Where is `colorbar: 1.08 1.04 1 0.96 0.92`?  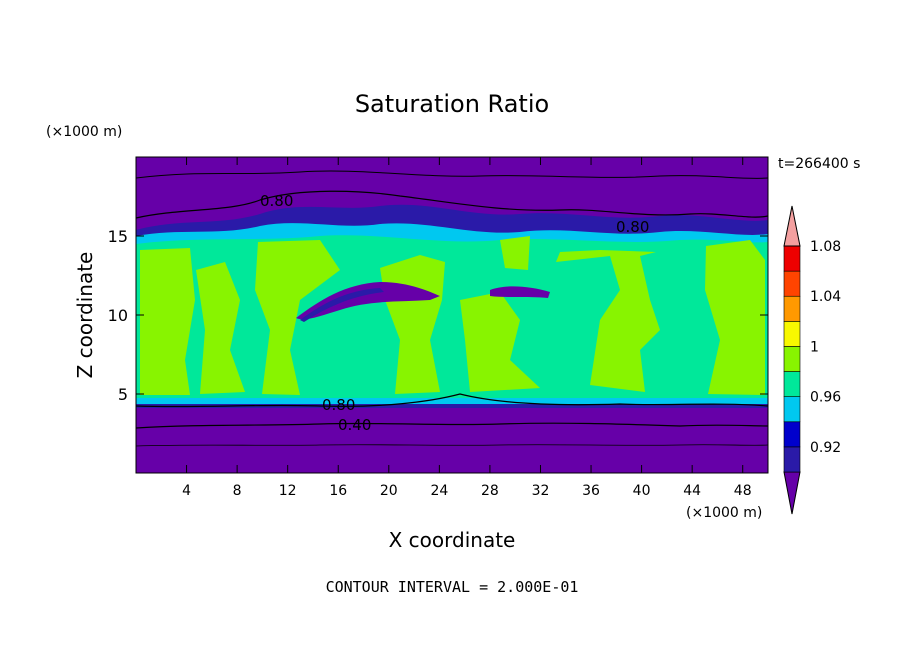 colorbar: 1.08 1.04 1 0.96 0.92 is located at coordinates (812, 360).